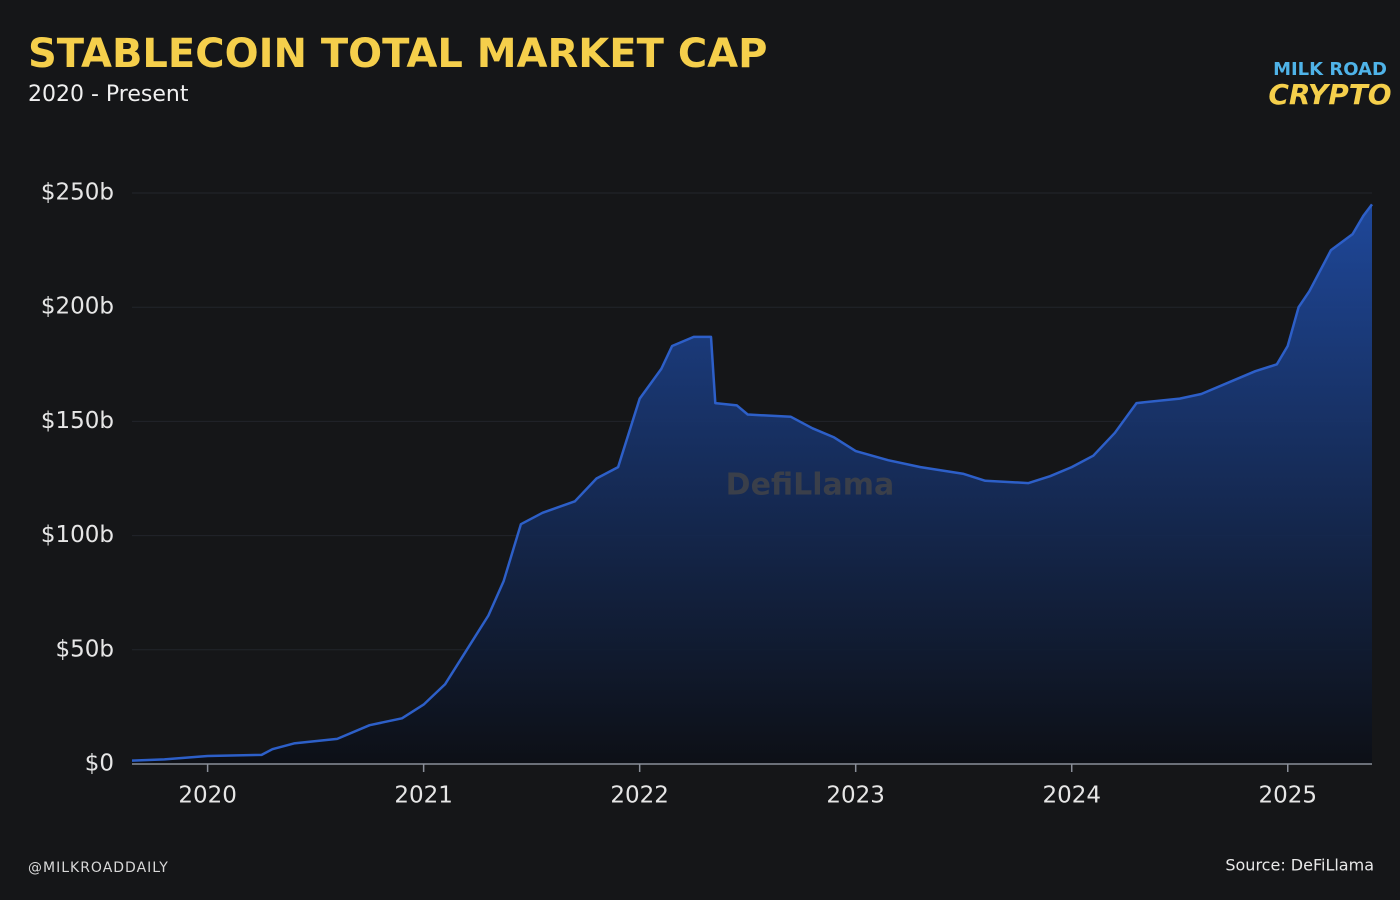 The image size is (1400, 900). I want to click on y-tick-label: $200b, so click(77, 307).